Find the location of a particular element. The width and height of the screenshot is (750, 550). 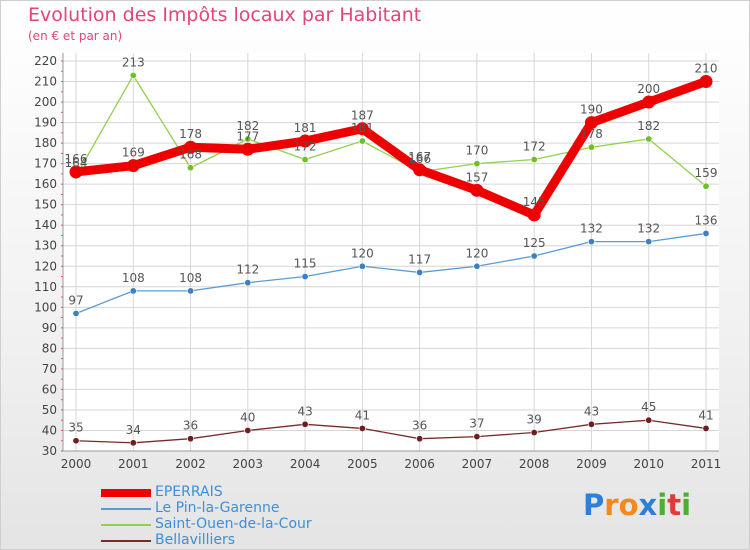

legend-label: Saint-Ouen-de-la-Cour is located at coordinates (233, 524).